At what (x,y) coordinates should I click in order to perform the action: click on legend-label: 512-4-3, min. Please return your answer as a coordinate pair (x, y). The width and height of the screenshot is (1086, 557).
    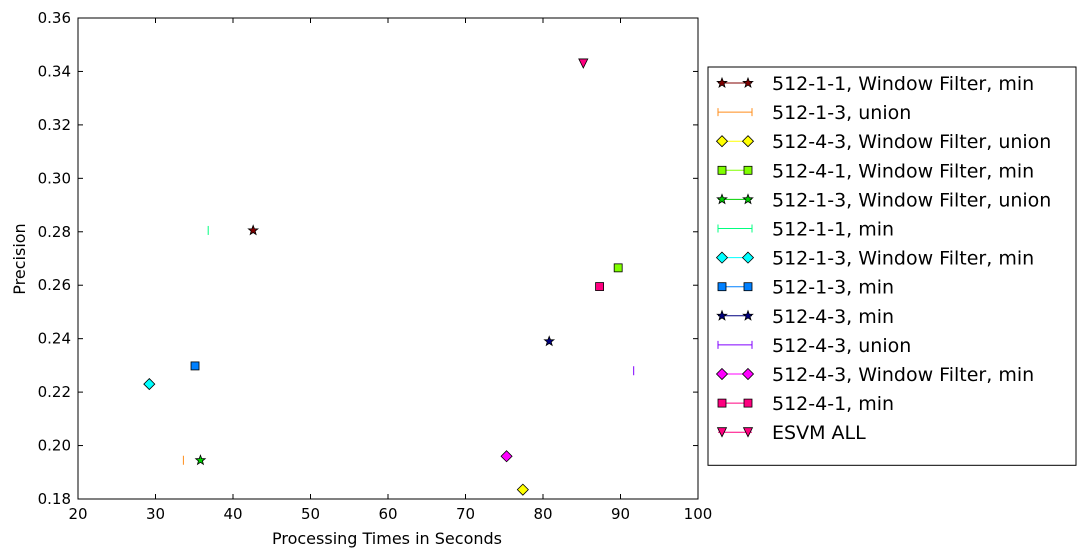
    Looking at the image, I should click on (833, 317).